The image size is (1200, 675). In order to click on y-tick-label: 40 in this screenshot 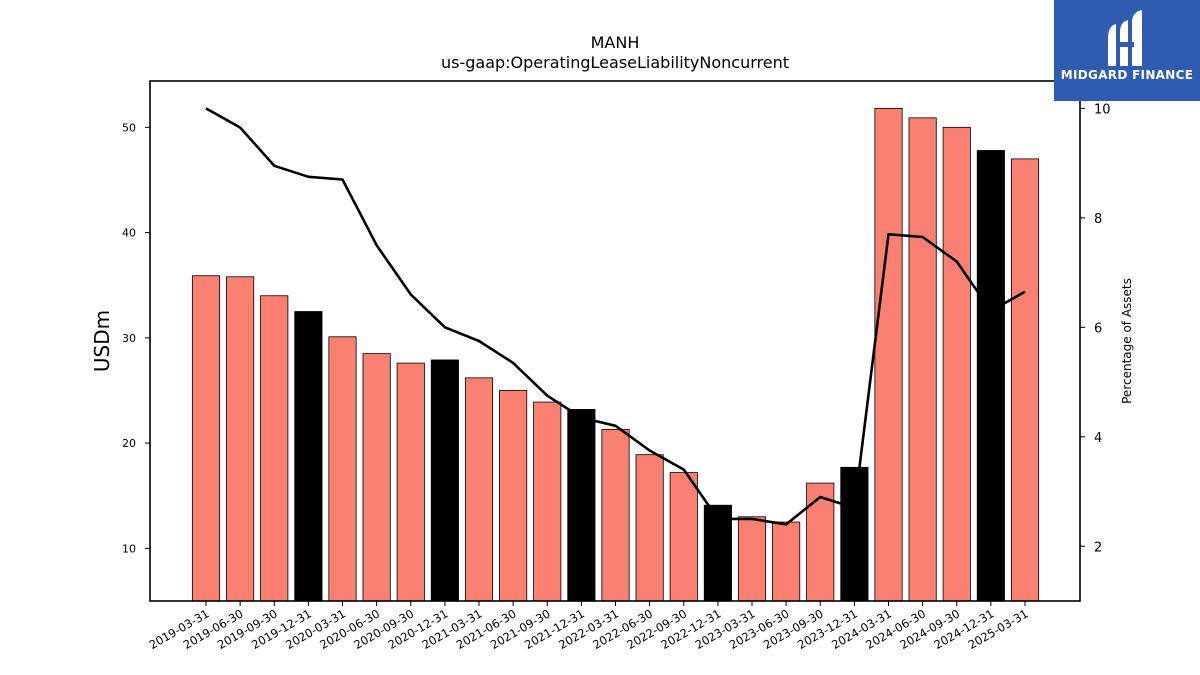, I will do `click(129, 233)`.